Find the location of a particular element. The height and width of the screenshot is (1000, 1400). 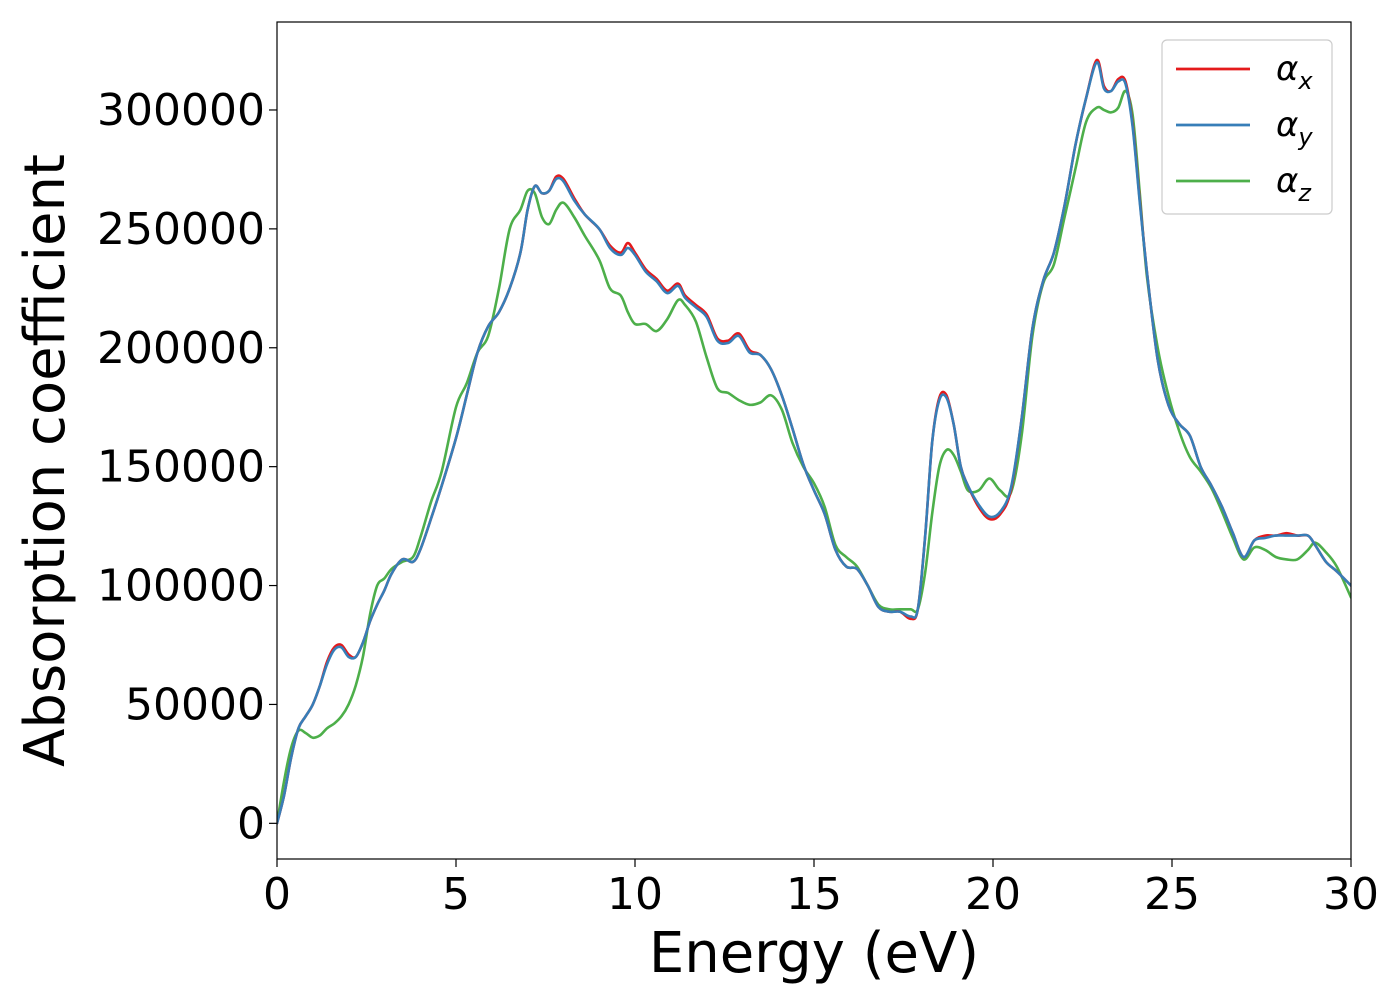

y-tick-label: 0 is located at coordinates (251, 823).